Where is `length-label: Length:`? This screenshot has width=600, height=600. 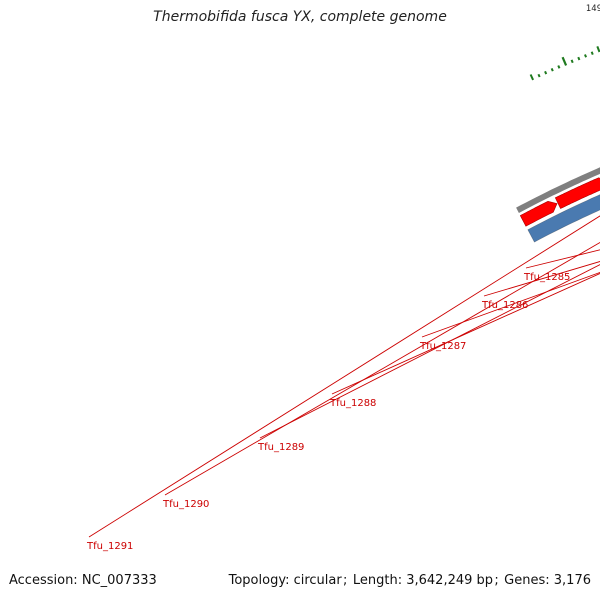
length-label: Length: is located at coordinates (377, 580).